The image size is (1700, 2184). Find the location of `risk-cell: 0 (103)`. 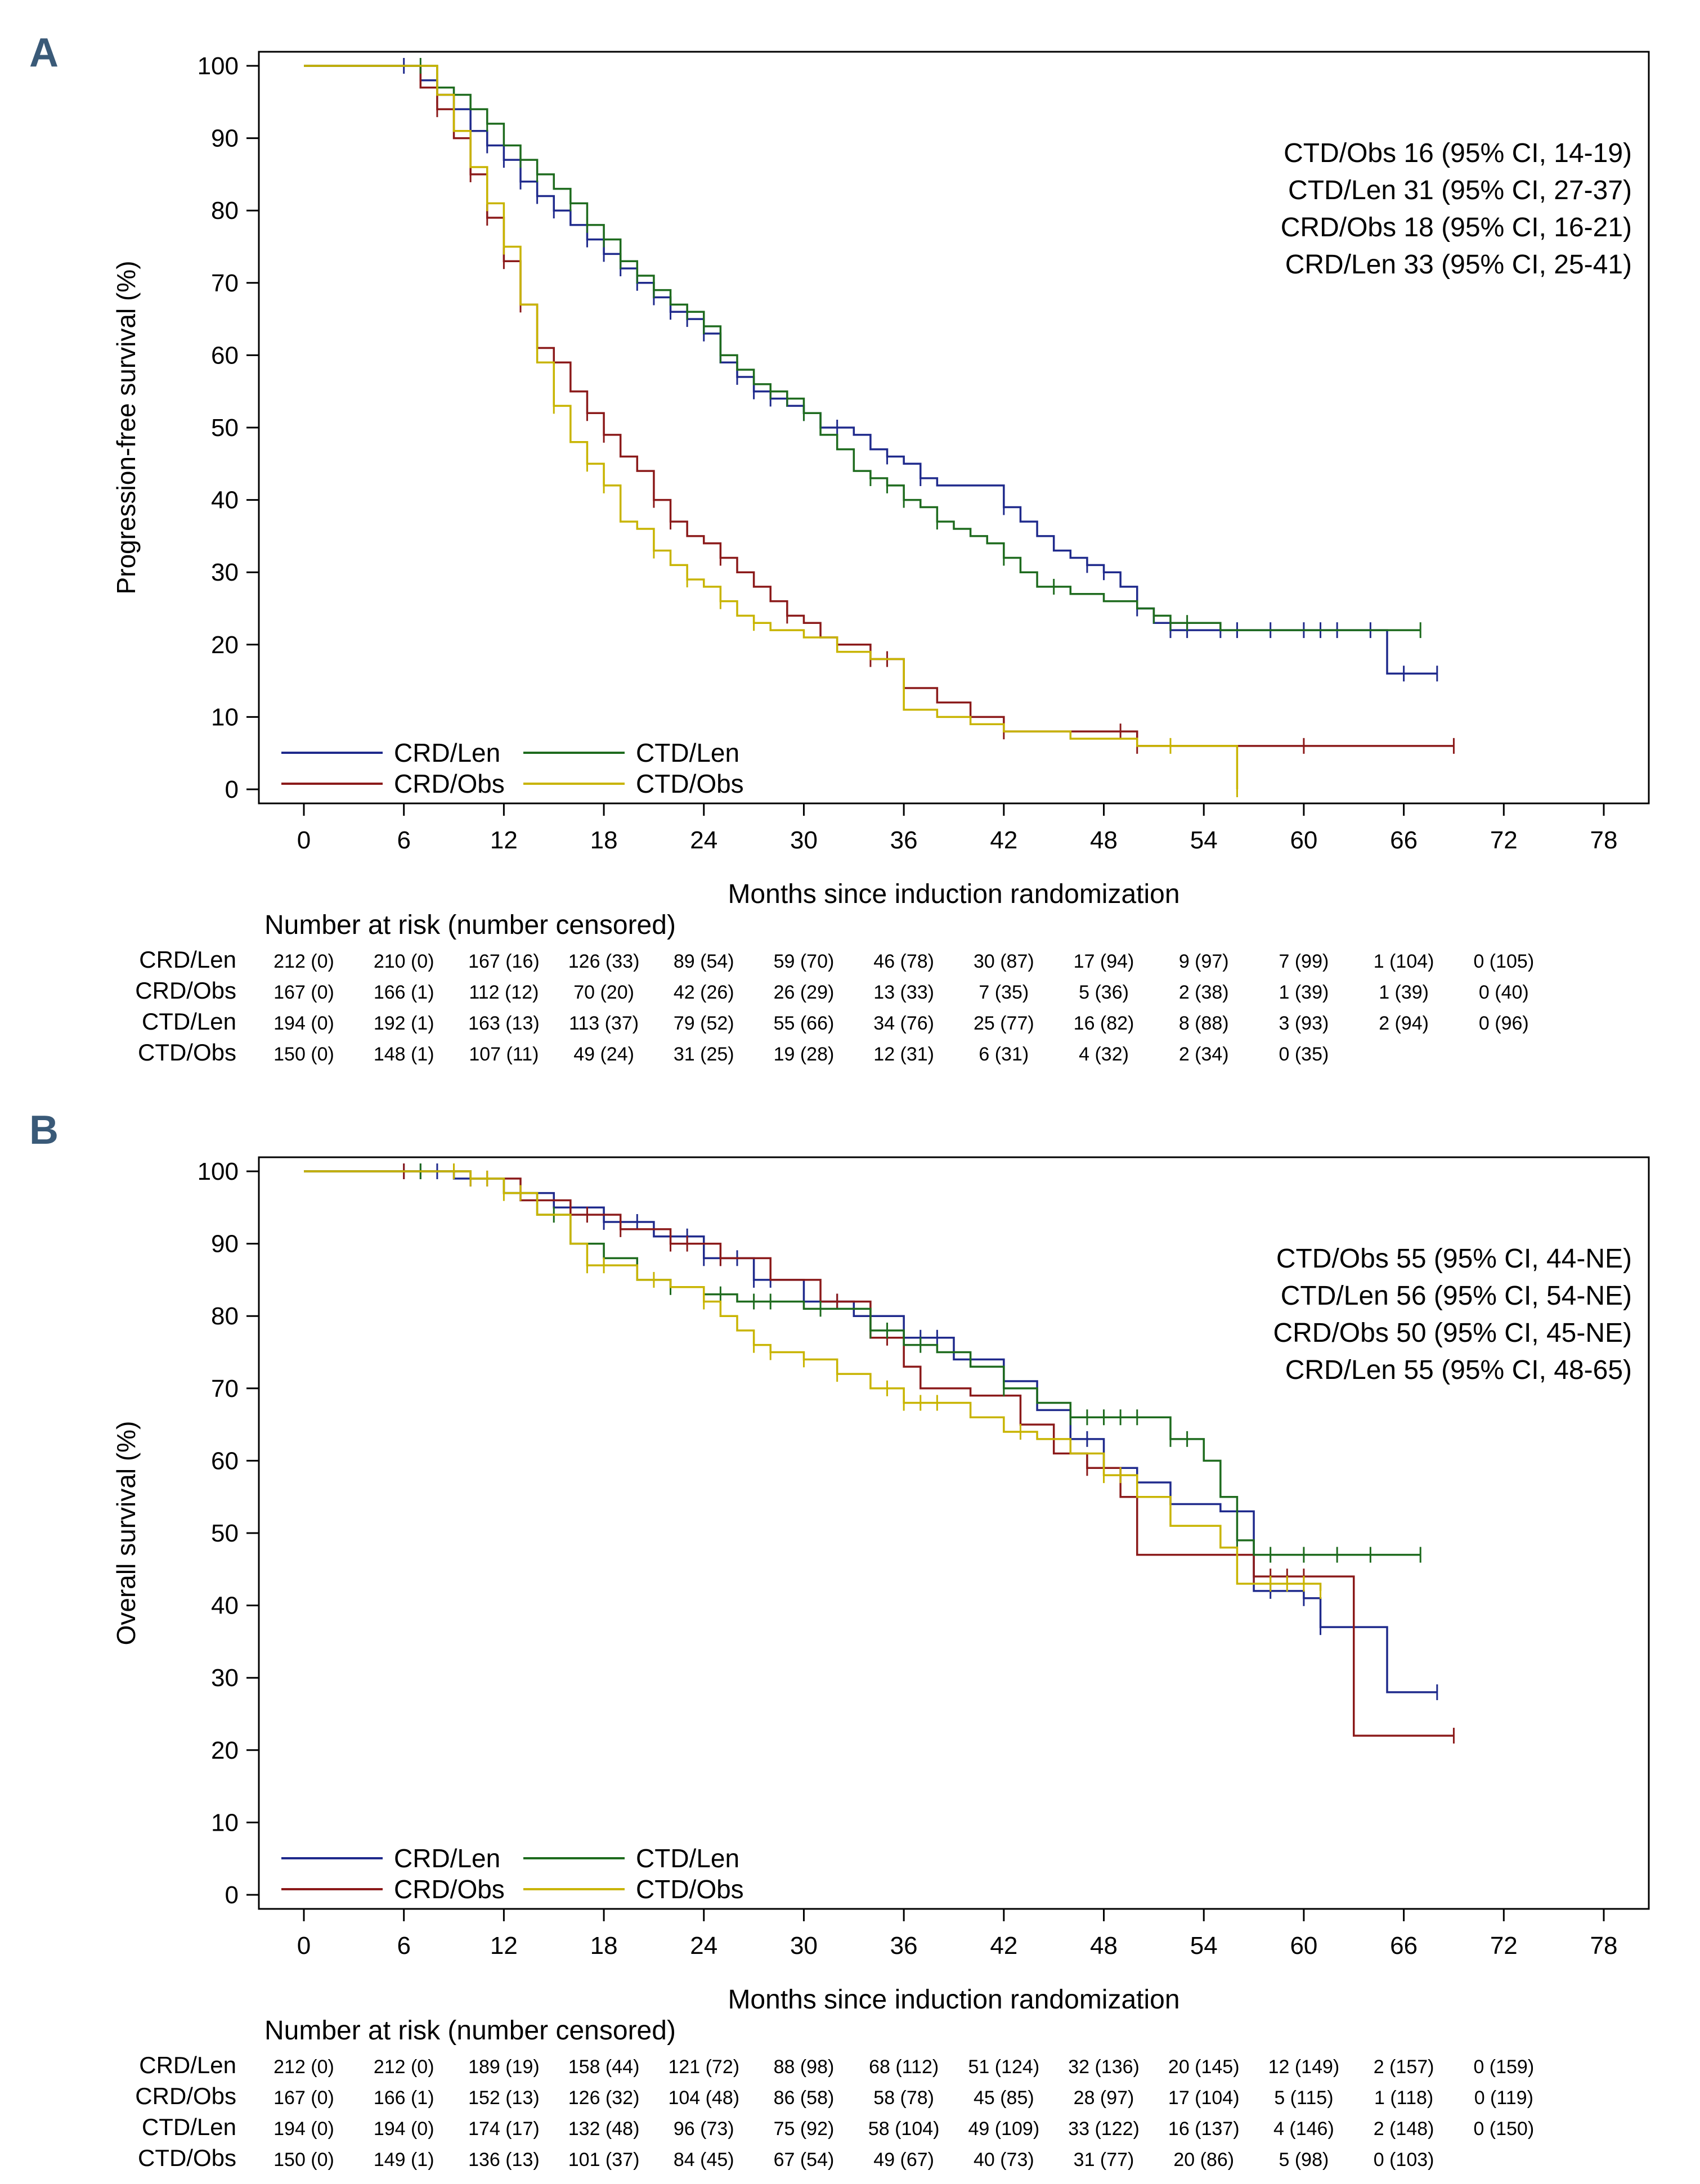

risk-cell: 0 (103) is located at coordinates (1404, 2159).